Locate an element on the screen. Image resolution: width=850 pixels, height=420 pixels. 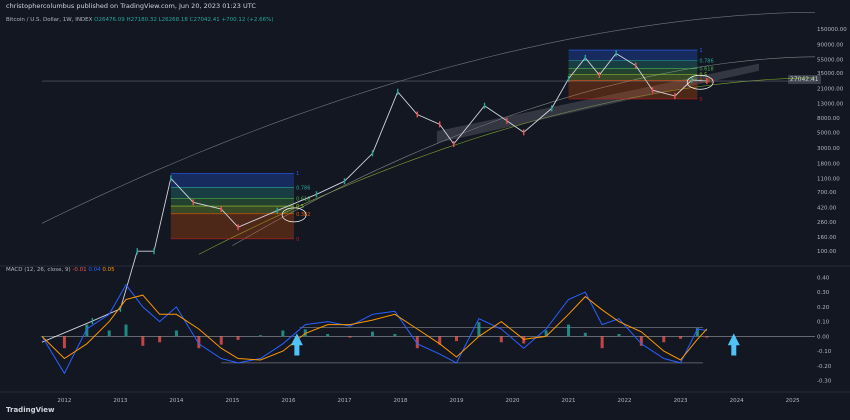
last-price-tag: 27042.41 is located at coordinates (804, 79).